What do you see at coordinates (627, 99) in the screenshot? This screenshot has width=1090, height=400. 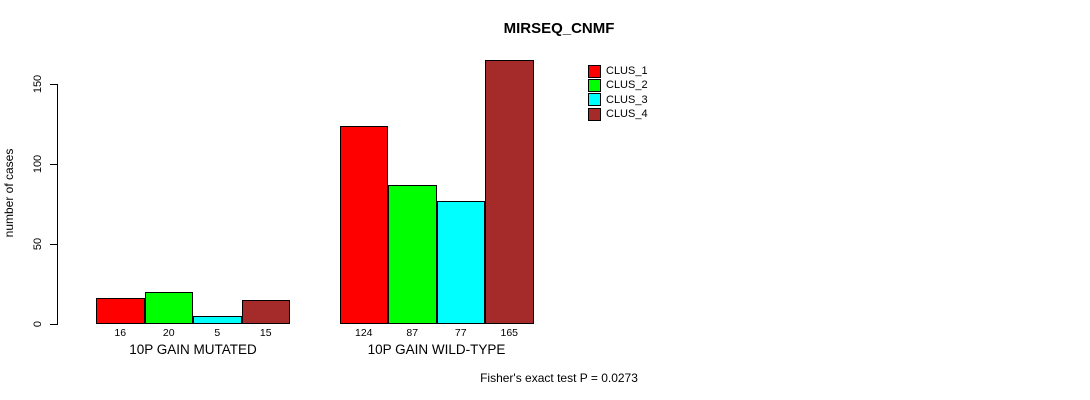 I see `legend-label: CLUS_3` at bounding box center [627, 99].